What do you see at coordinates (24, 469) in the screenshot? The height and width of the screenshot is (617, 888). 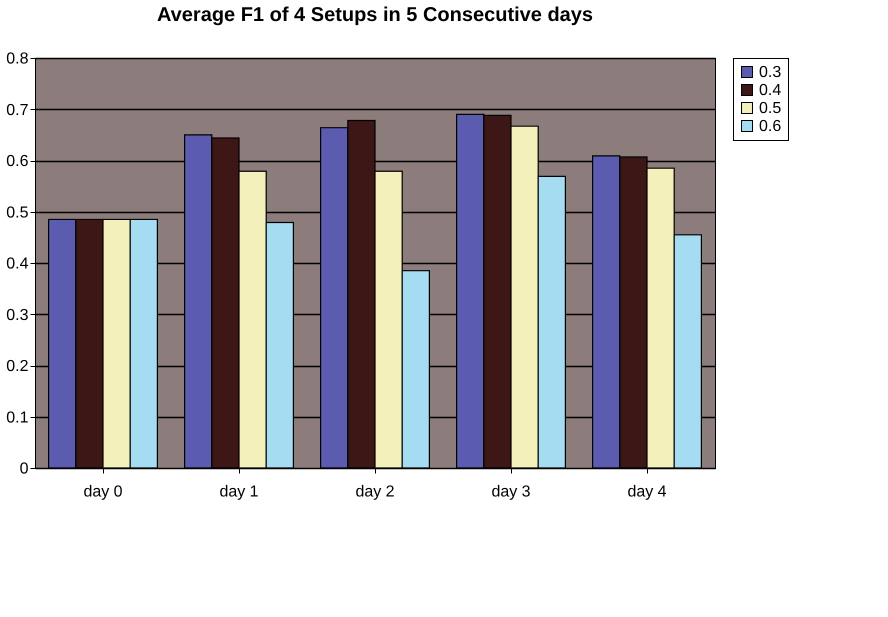 I see `y-tick-label: 0` at bounding box center [24, 469].